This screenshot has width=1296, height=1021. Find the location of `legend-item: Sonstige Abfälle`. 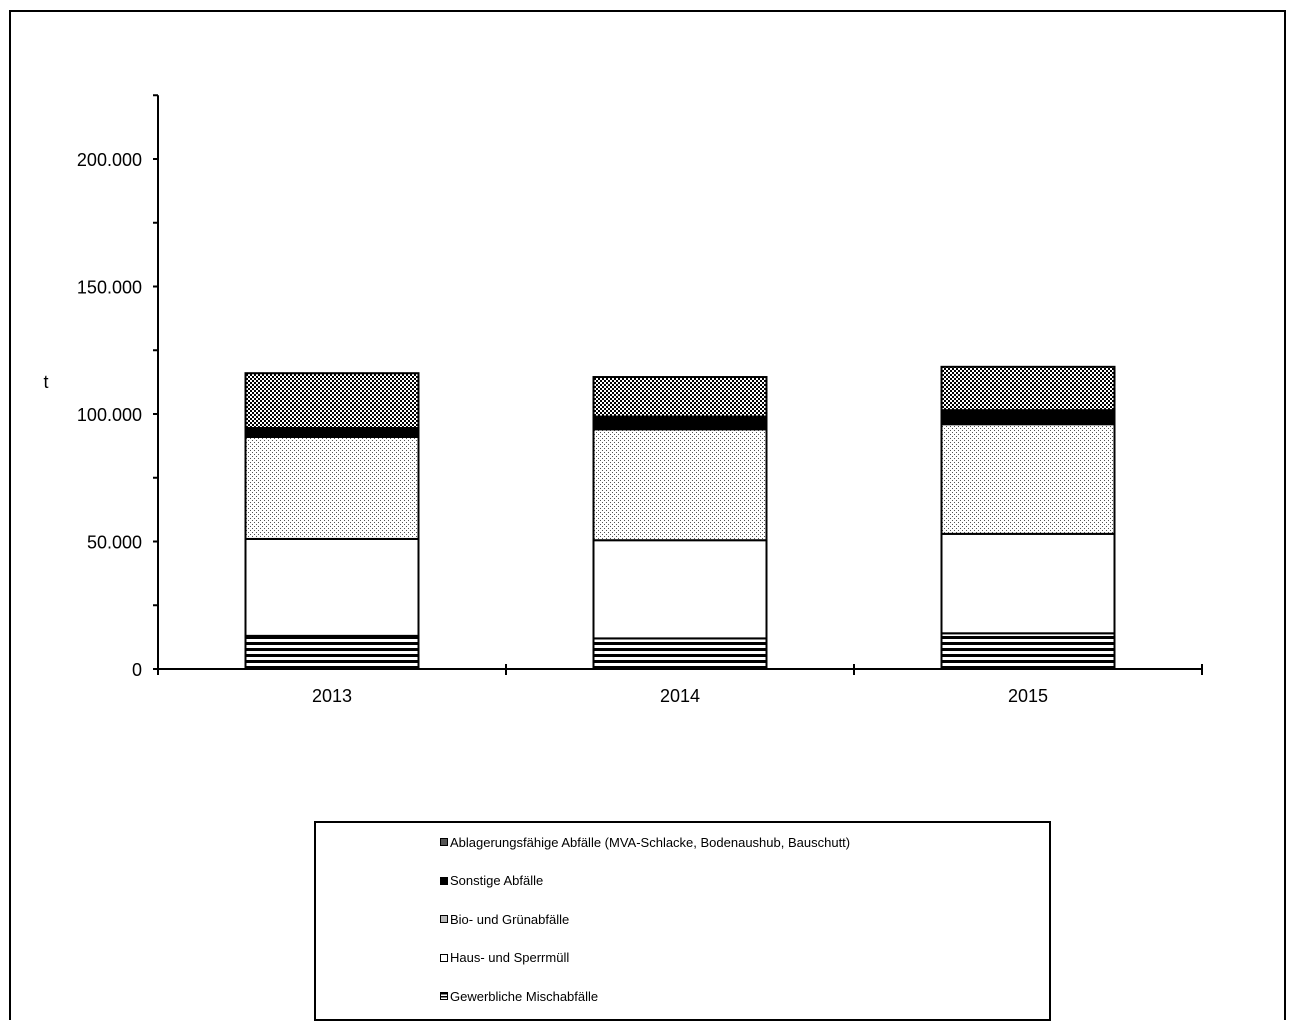

legend-item: Sonstige Abfälle is located at coordinates (491, 881).